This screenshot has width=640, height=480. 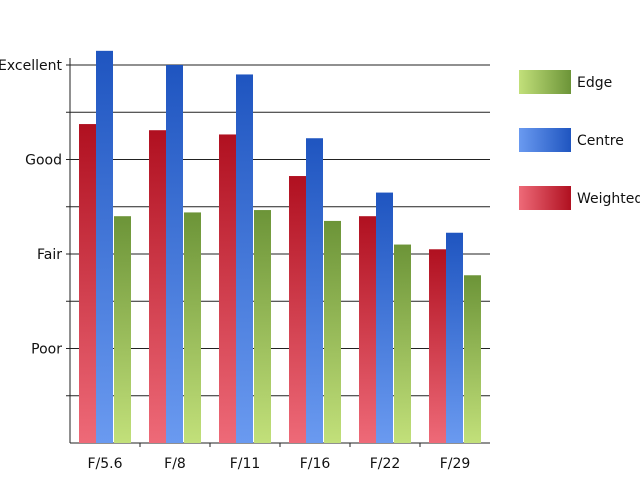 I want to click on legend-swatch-centre, so click(x=545, y=140).